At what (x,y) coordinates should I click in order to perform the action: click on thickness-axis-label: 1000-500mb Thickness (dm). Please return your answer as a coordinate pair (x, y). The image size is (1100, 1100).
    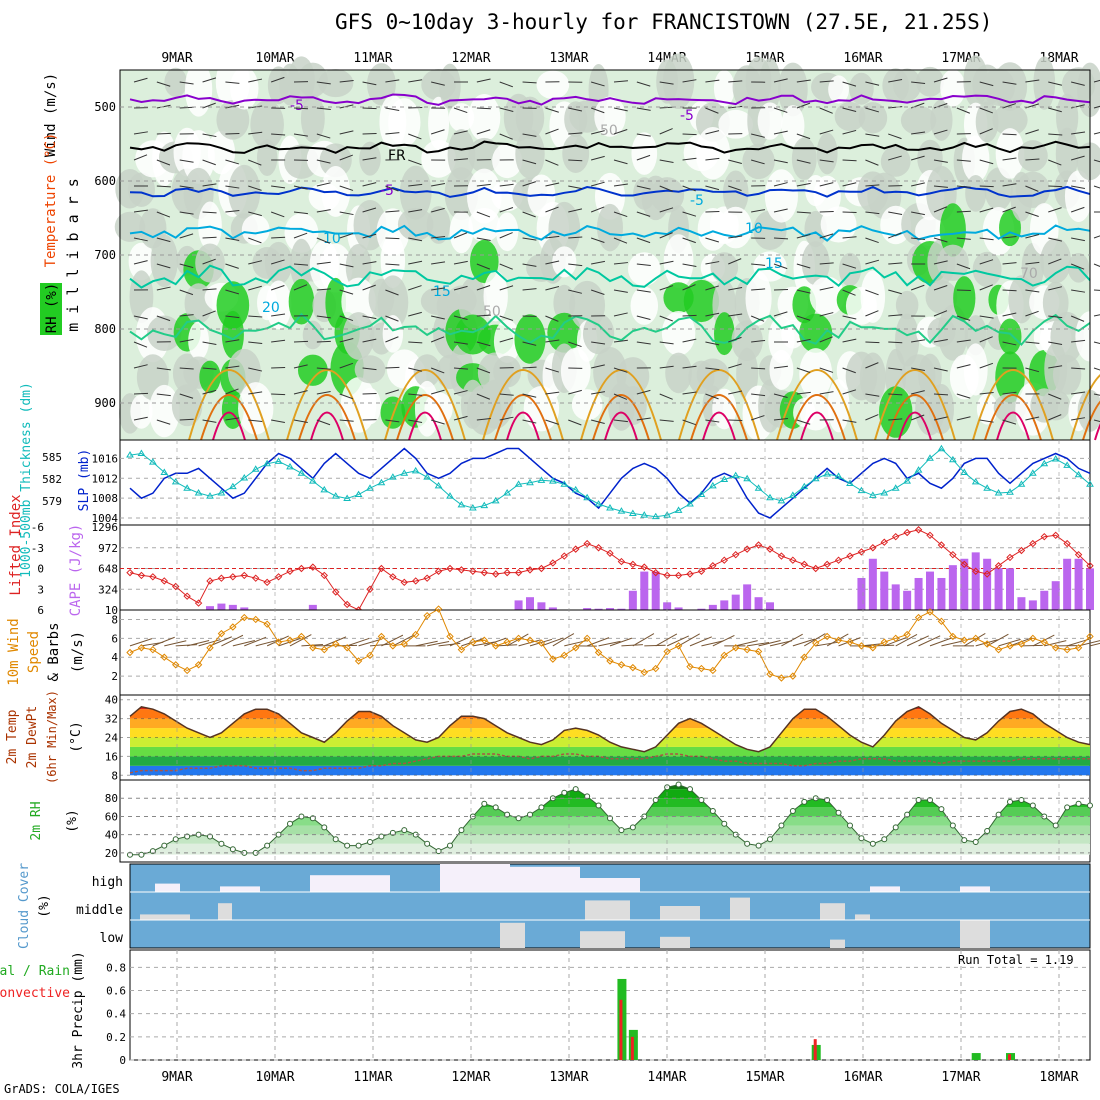
    Looking at the image, I should click on (26, 480).